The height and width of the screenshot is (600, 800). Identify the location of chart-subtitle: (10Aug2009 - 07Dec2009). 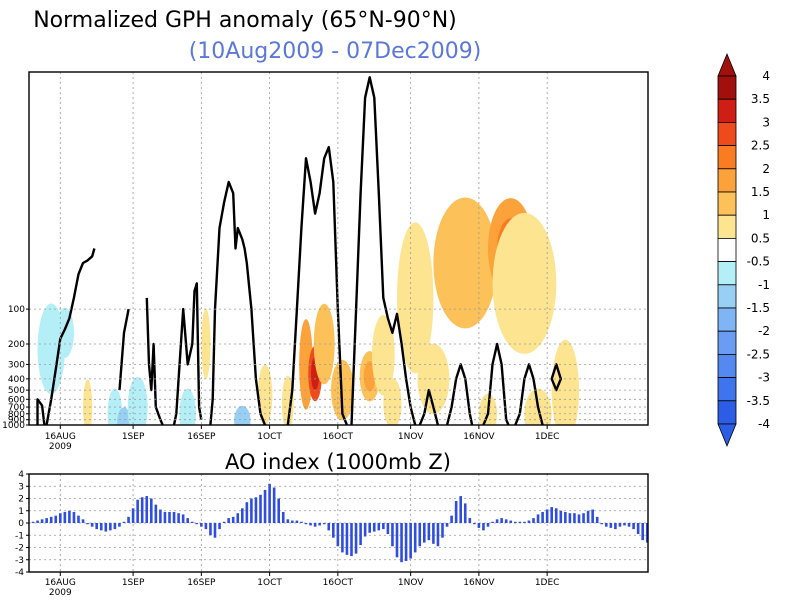
(335, 51).